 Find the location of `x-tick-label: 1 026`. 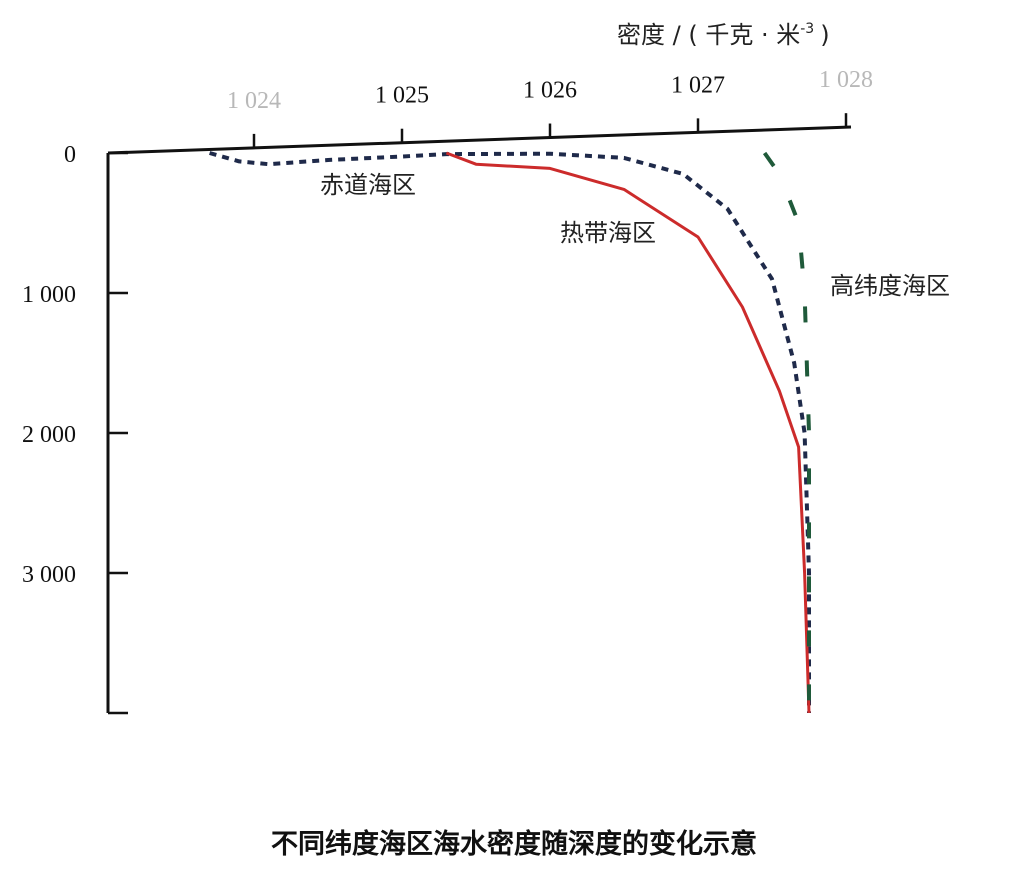

x-tick-label: 1 026 is located at coordinates (550, 91).